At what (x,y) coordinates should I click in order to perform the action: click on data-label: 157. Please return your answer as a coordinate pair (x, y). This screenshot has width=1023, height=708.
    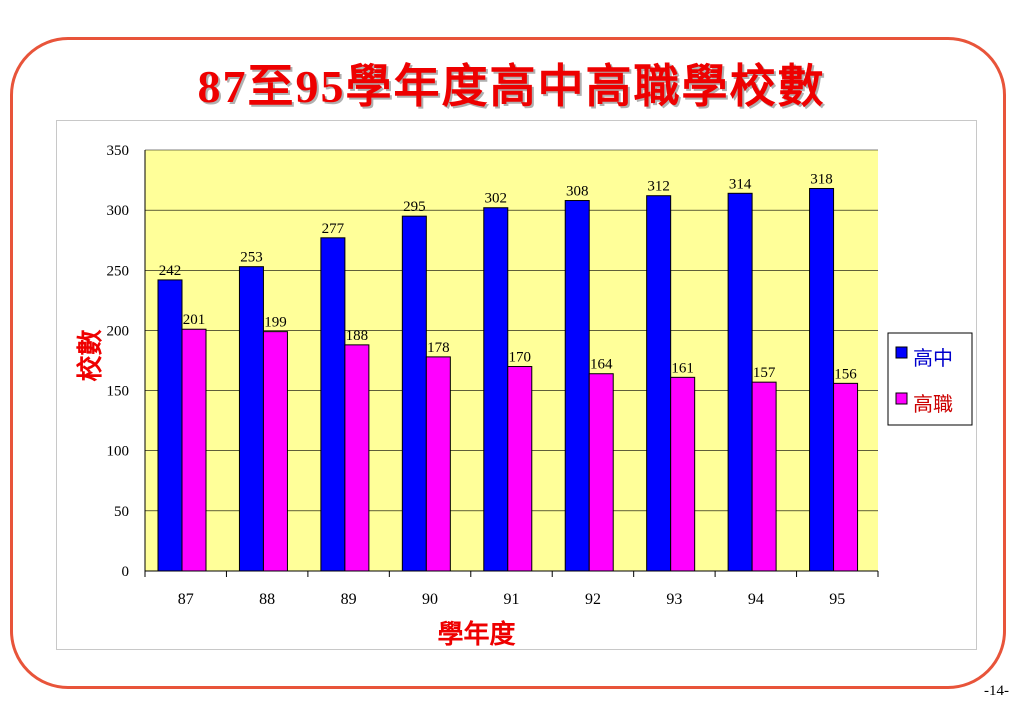
    Looking at the image, I should click on (764, 373).